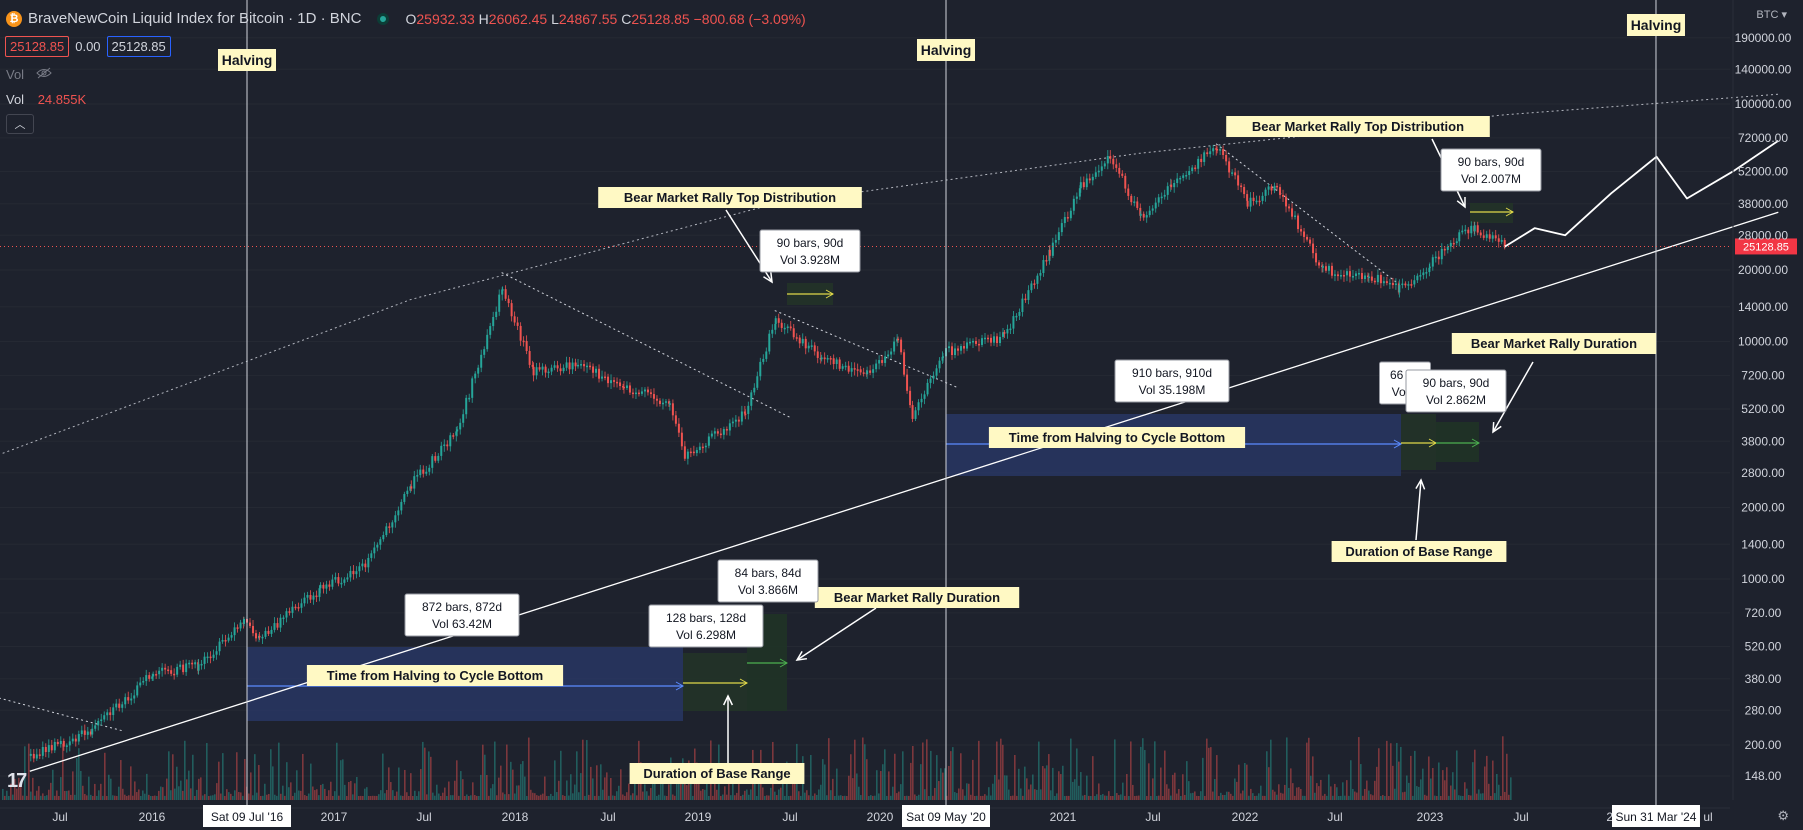 The height and width of the screenshot is (830, 1803). Describe the element at coordinates (17, 781) in the screenshot. I see `tradingview-logo-icon: 17` at that location.